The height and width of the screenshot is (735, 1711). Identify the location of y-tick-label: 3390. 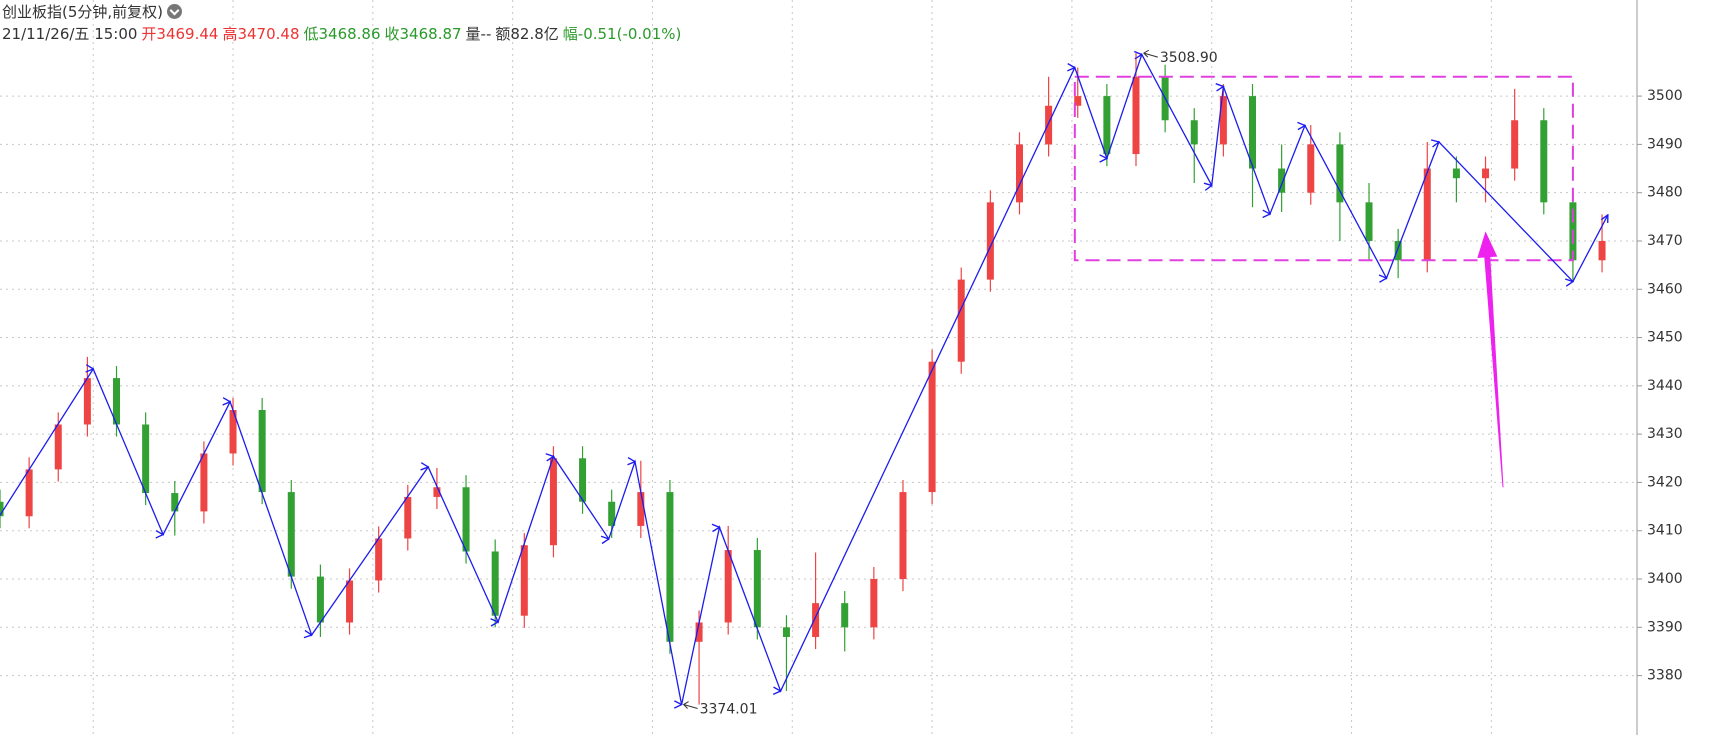
(1665, 627).